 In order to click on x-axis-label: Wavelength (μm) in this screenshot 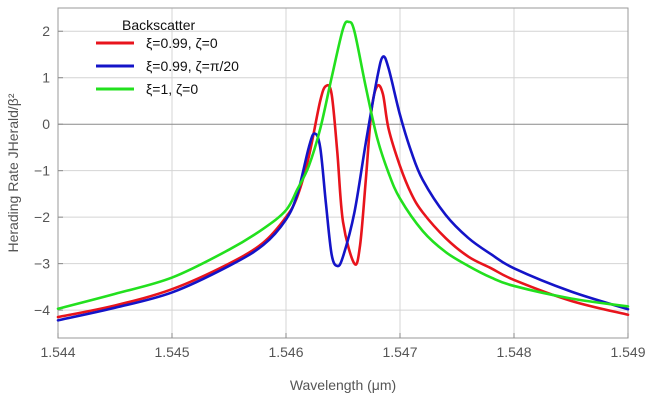, I will do `click(343, 385)`.